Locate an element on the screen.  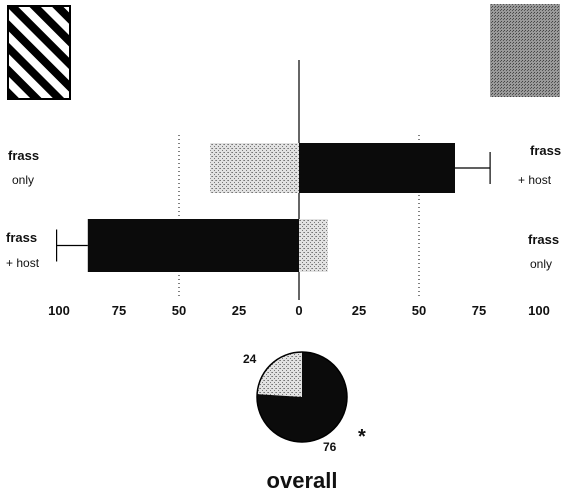
error-bar-row1-right is located at coordinates (473, 168).